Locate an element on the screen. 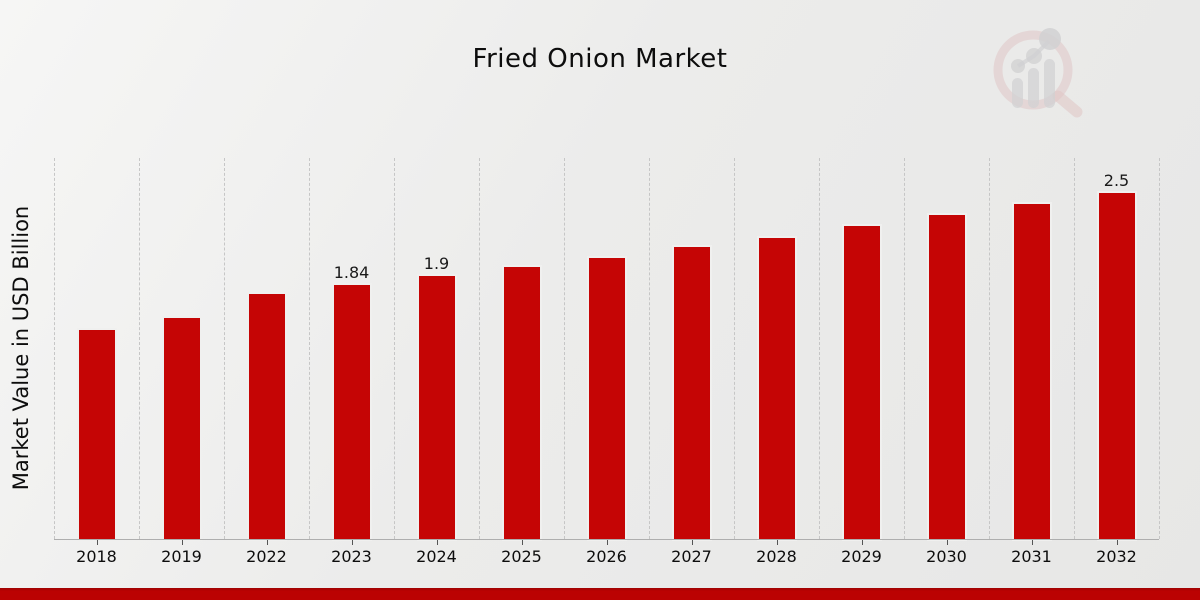 This screenshot has width=1200, height=600. bar-2022 is located at coordinates (266, 416).